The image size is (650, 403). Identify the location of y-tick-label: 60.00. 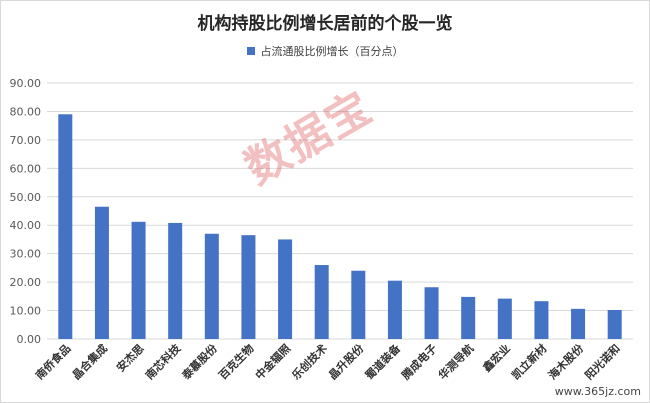
(26, 168).